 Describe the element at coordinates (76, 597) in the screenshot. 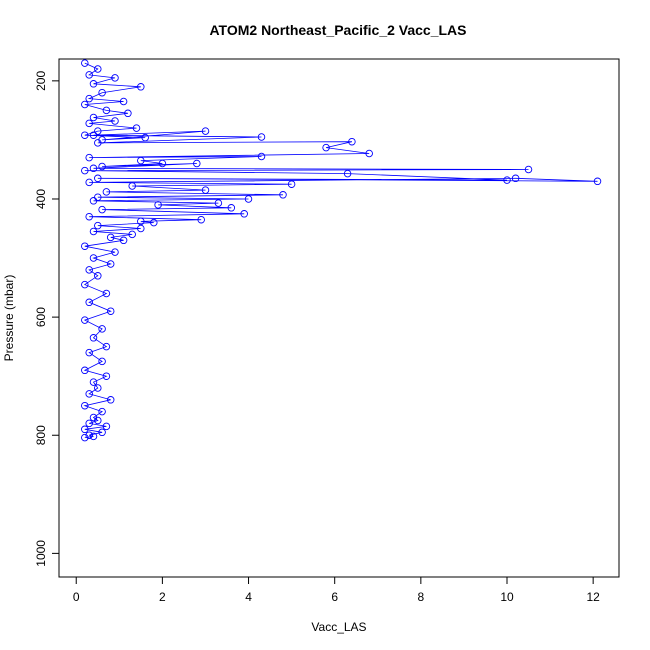

I see `x-tick-label: 0` at that location.